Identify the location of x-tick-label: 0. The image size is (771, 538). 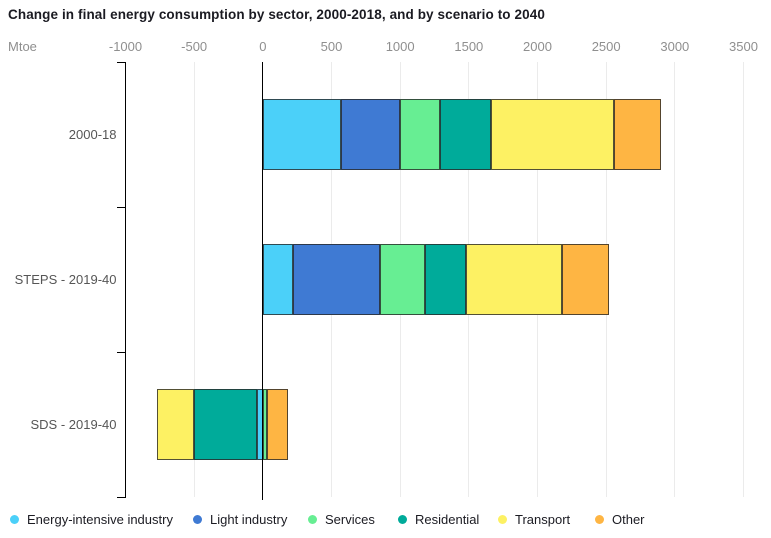
(263, 46).